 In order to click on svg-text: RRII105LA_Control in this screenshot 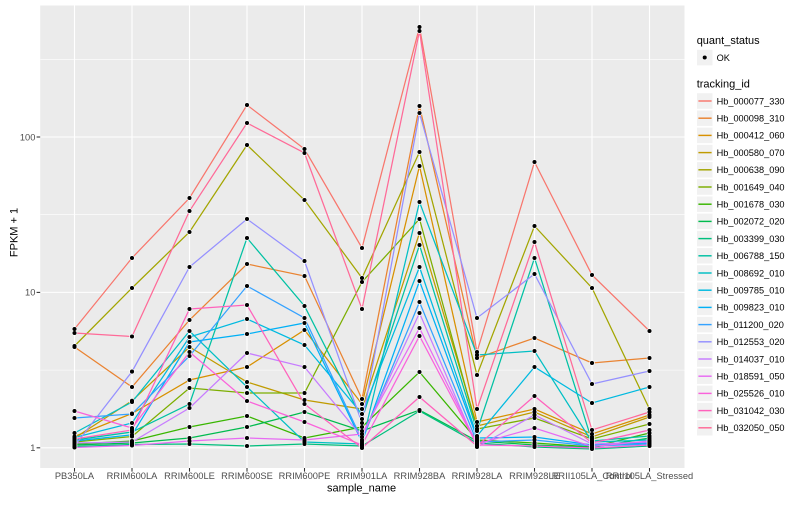, I will do `click(592, 476)`.